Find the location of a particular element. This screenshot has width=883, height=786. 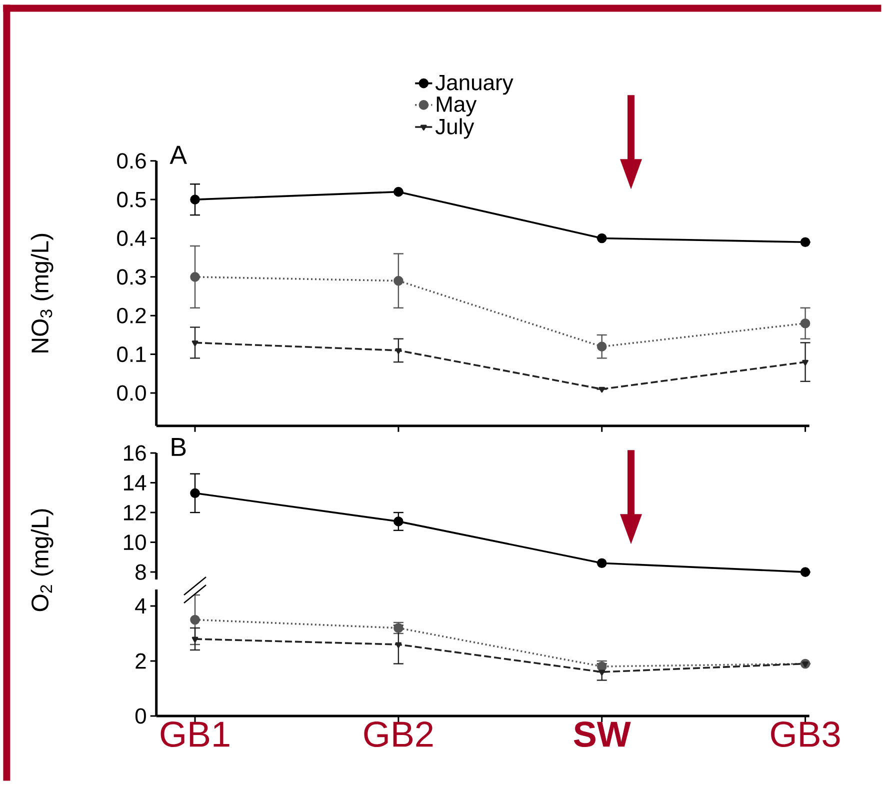

y-tick-label: 8 is located at coordinates (141, 572).